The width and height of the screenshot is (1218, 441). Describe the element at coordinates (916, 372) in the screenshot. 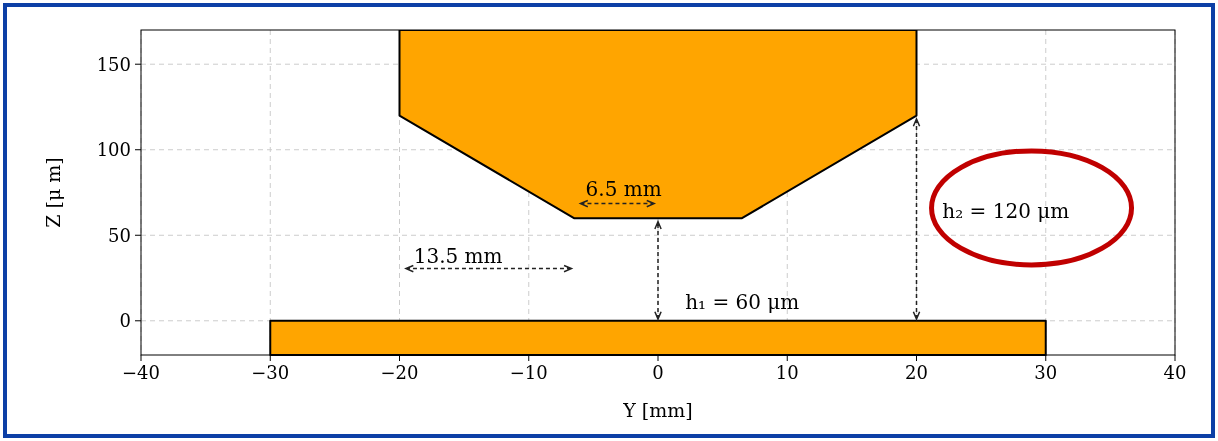

I see `x-tick-label: 20` at that location.